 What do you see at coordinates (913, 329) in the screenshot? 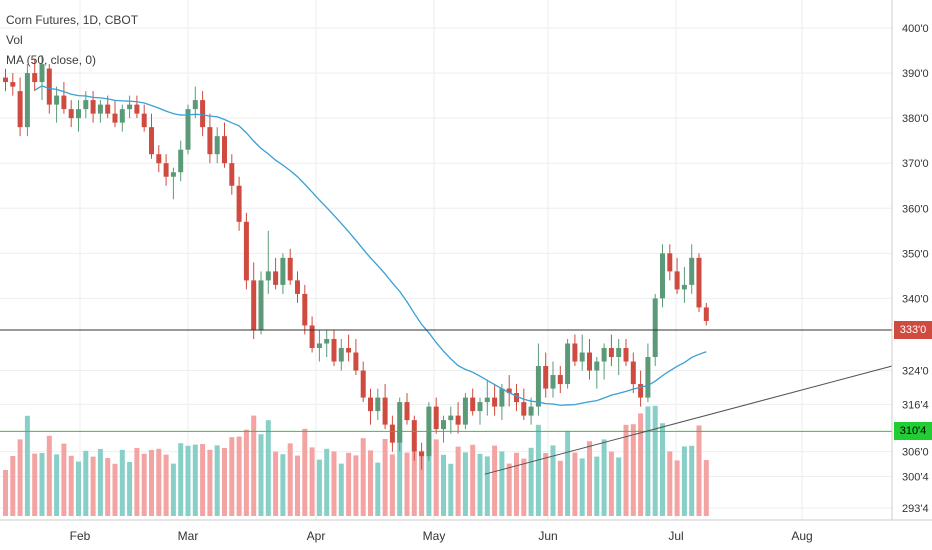
I see `current-price-badge: 333'0` at bounding box center [913, 329].